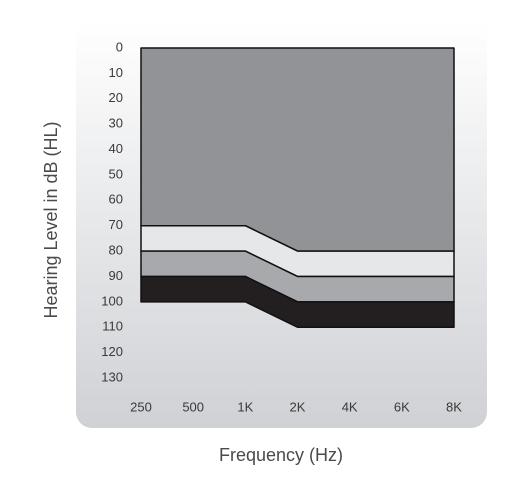  What do you see at coordinates (116, 123) in the screenshot?
I see `y-tick-label: 30` at bounding box center [116, 123].